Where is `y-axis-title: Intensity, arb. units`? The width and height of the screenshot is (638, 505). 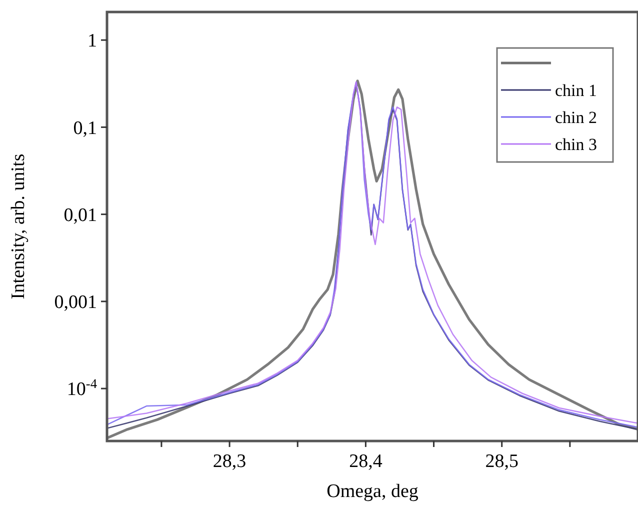
y-axis-title: Intensity, arb. units is located at coordinates (18, 227).